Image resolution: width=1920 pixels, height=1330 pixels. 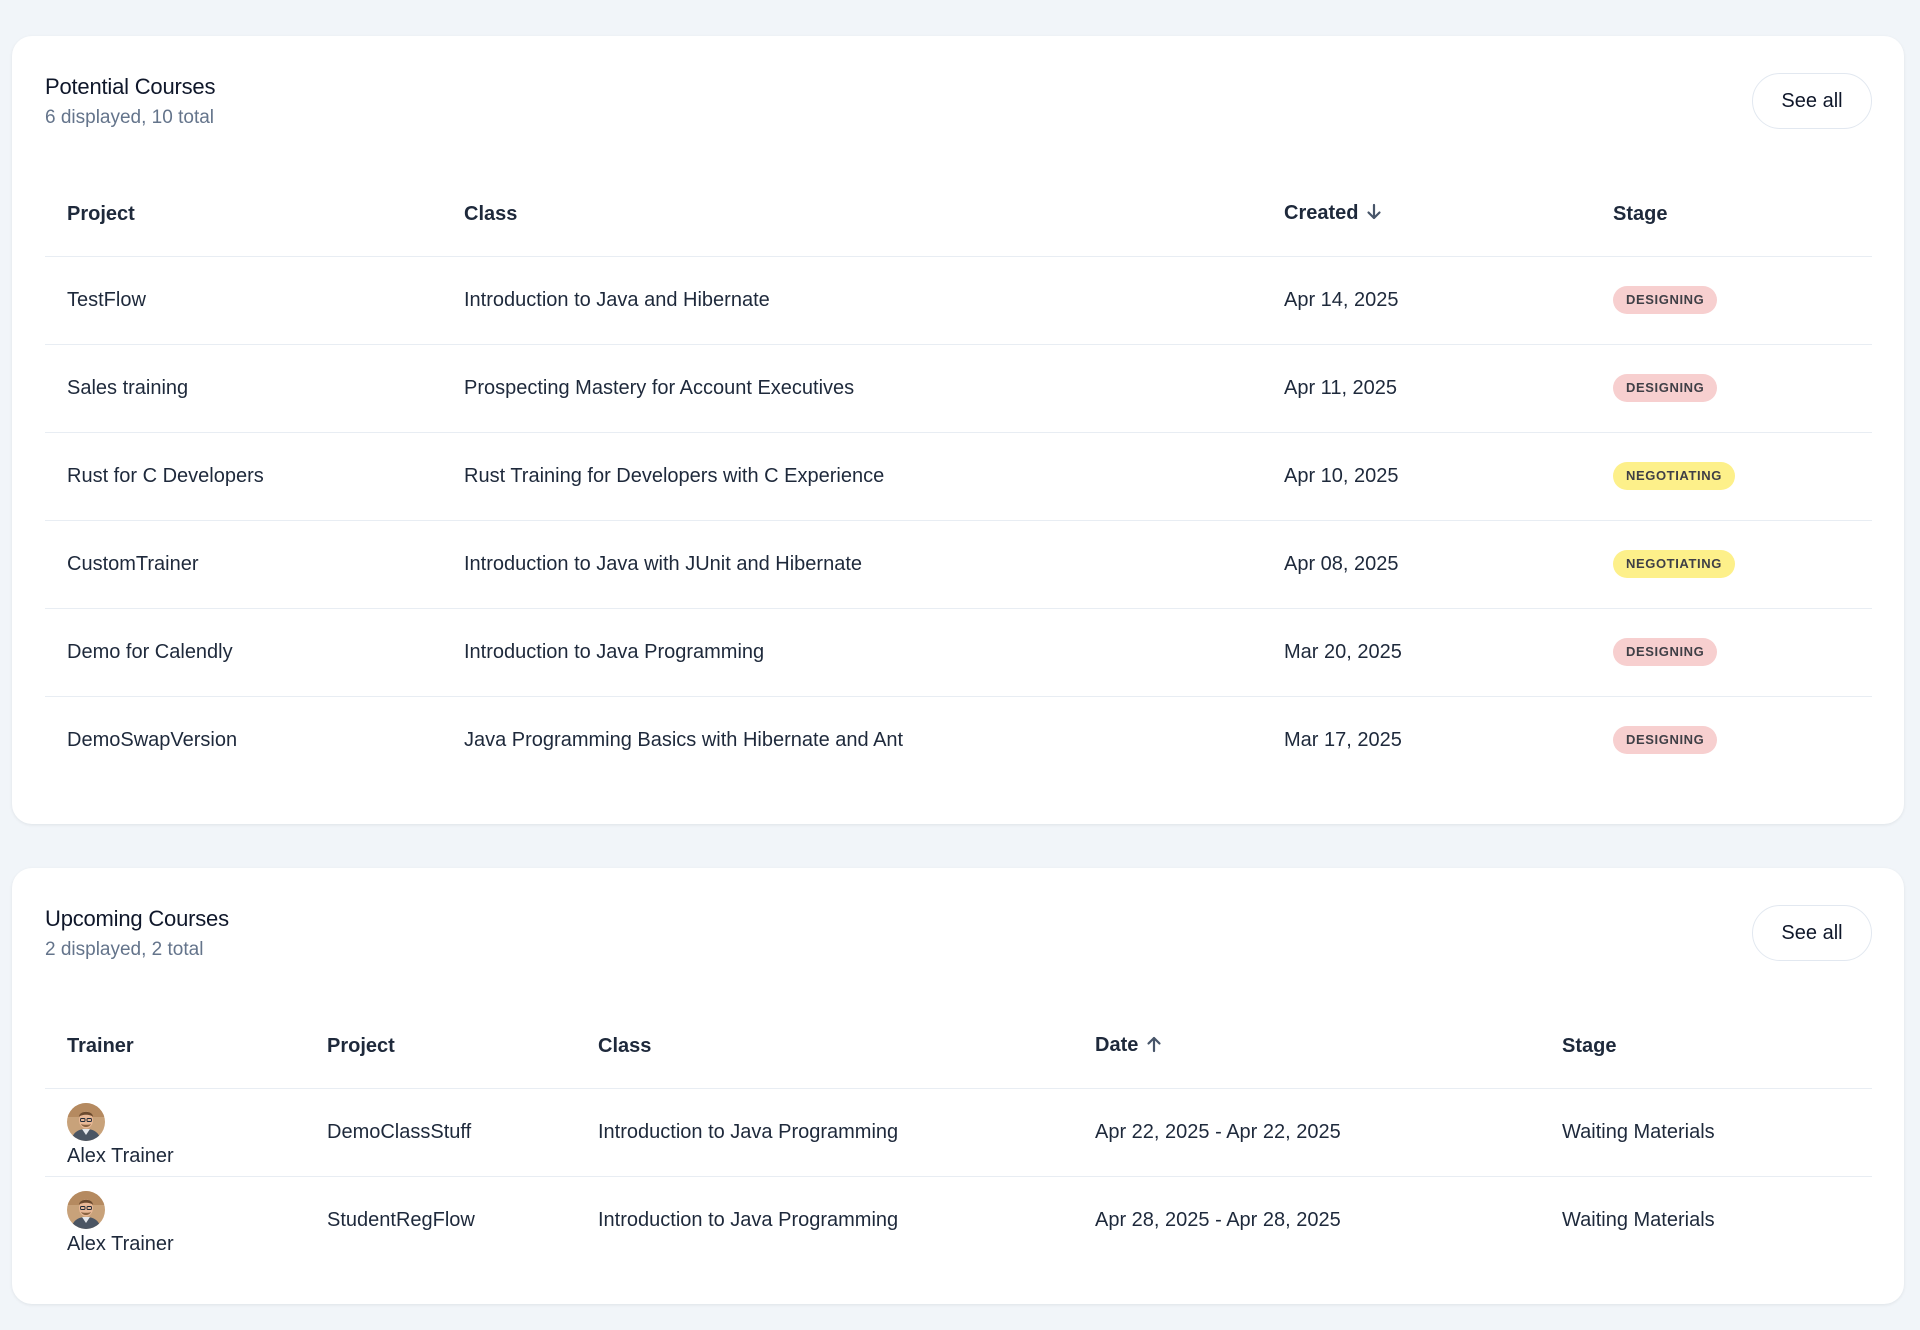 What do you see at coordinates (124, 949) in the screenshot?
I see `upcoming-courses-count: 2 displayed, 2 total` at bounding box center [124, 949].